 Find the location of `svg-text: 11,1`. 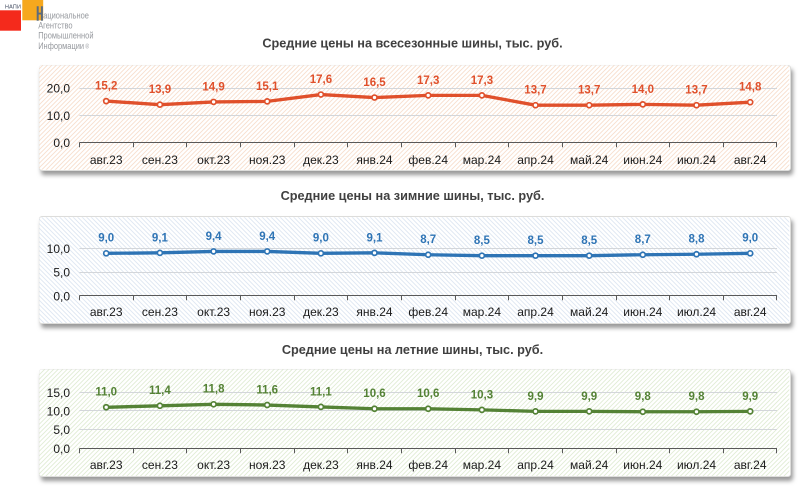

svg-text: 11,1 is located at coordinates (321, 392).